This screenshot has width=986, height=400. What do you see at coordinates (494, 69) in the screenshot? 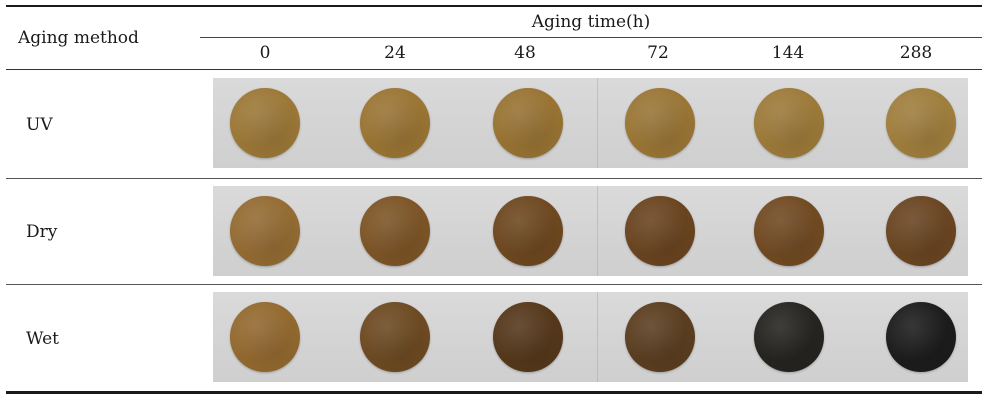
I see `header-bottom-rule` at bounding box center [494, 69].